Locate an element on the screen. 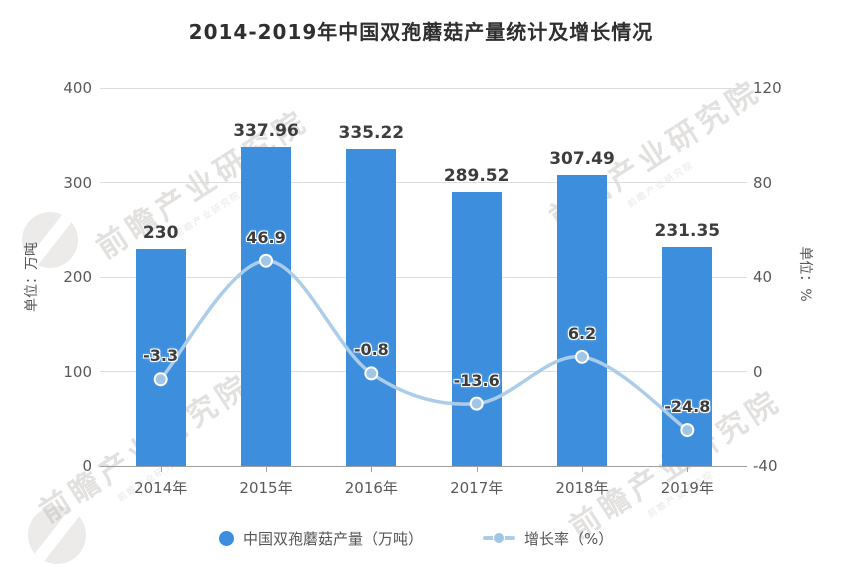  line-point-2017年 is located at coordinates (476, 403).